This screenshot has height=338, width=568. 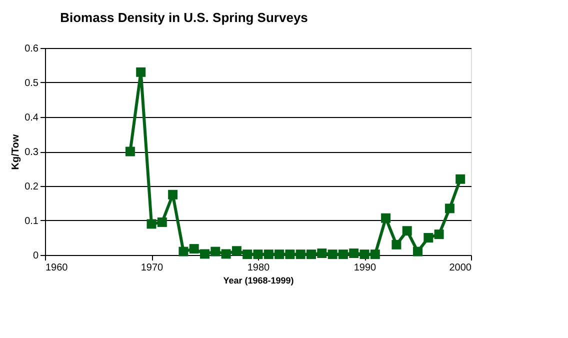 What do you see at coordinates (258, 268) in the screenshot?
I see `x-tick-label: 1980` at bounding box center [258, 268].